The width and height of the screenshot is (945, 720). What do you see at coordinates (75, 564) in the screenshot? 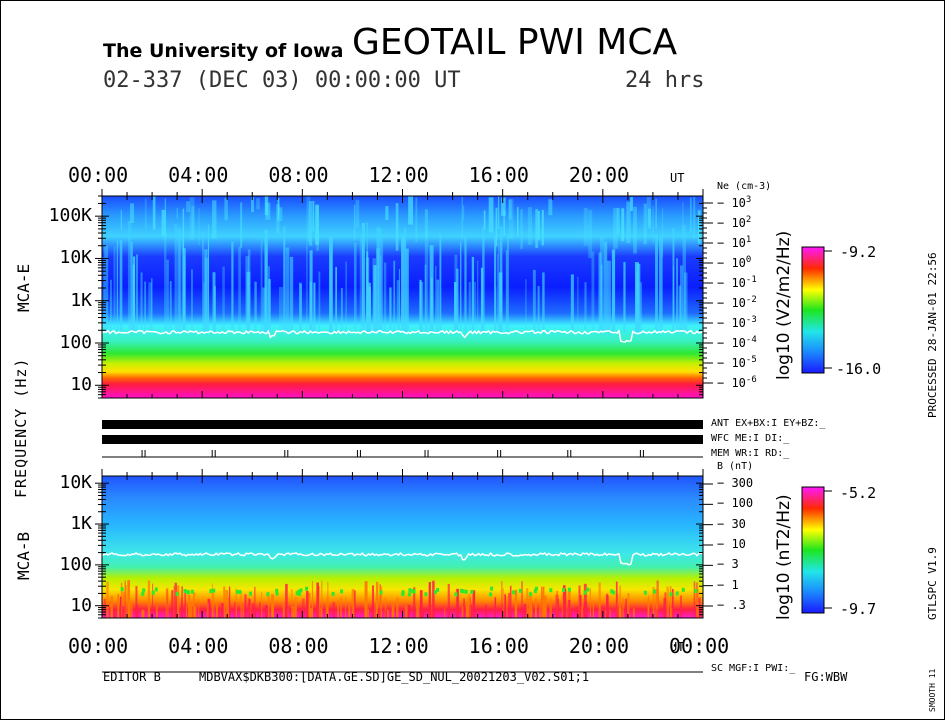
I see `mca-b-freq-label: 100` at bounding box center [75, 564].